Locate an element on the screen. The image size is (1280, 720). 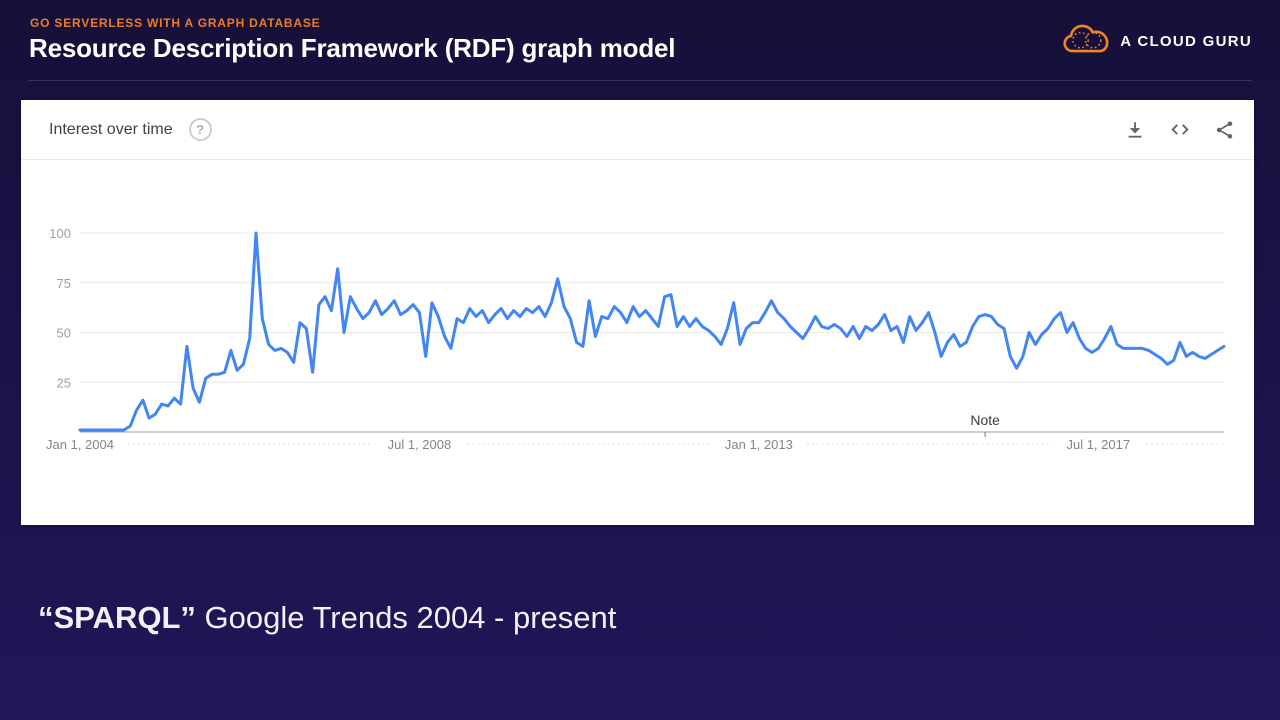
x-tick-label: Jan 1, 2013 is located at coordinates (759, 444).